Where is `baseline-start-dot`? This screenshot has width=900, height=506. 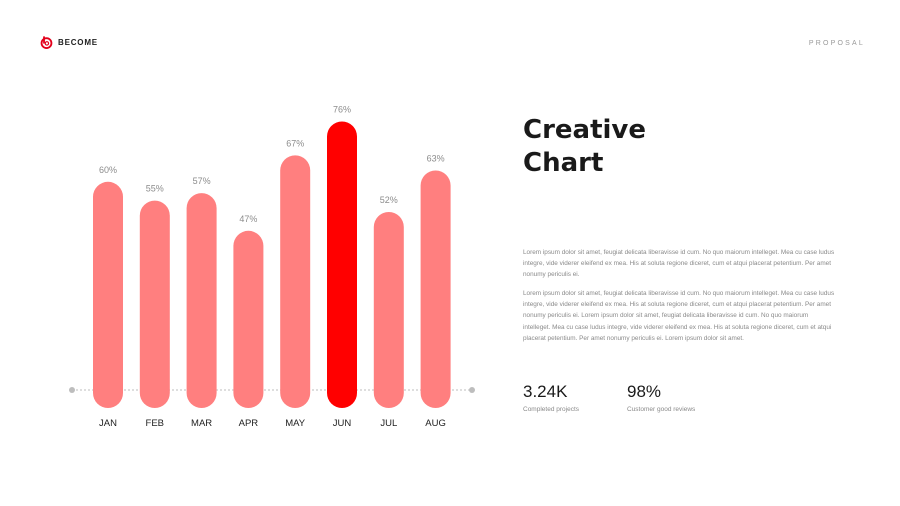
baseline-start-dot is located at coordinates (72, 390).